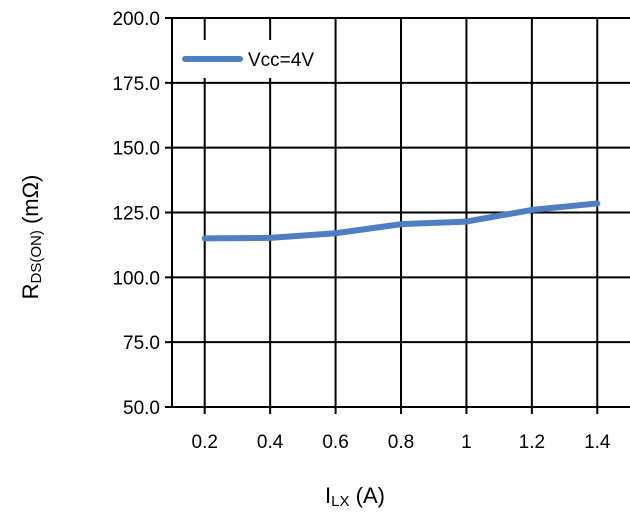  I want to click on series-line, so click(401, 221).